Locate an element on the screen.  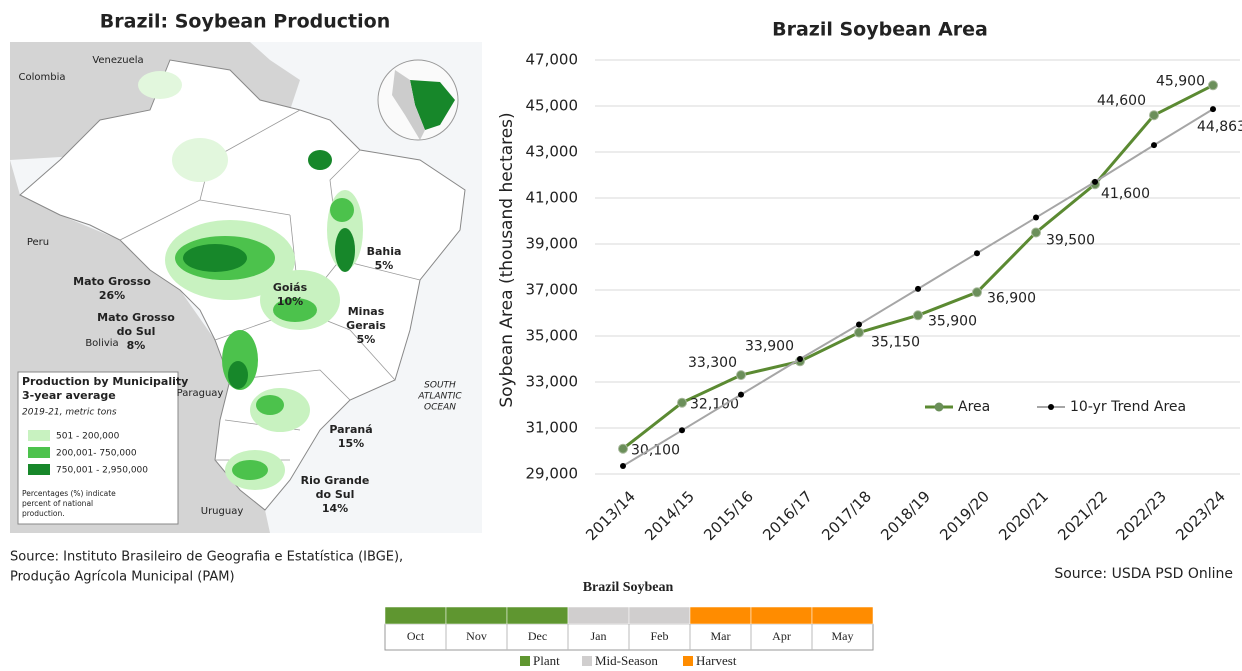
data-label: 32,100 is located at coordinates (714, 405).